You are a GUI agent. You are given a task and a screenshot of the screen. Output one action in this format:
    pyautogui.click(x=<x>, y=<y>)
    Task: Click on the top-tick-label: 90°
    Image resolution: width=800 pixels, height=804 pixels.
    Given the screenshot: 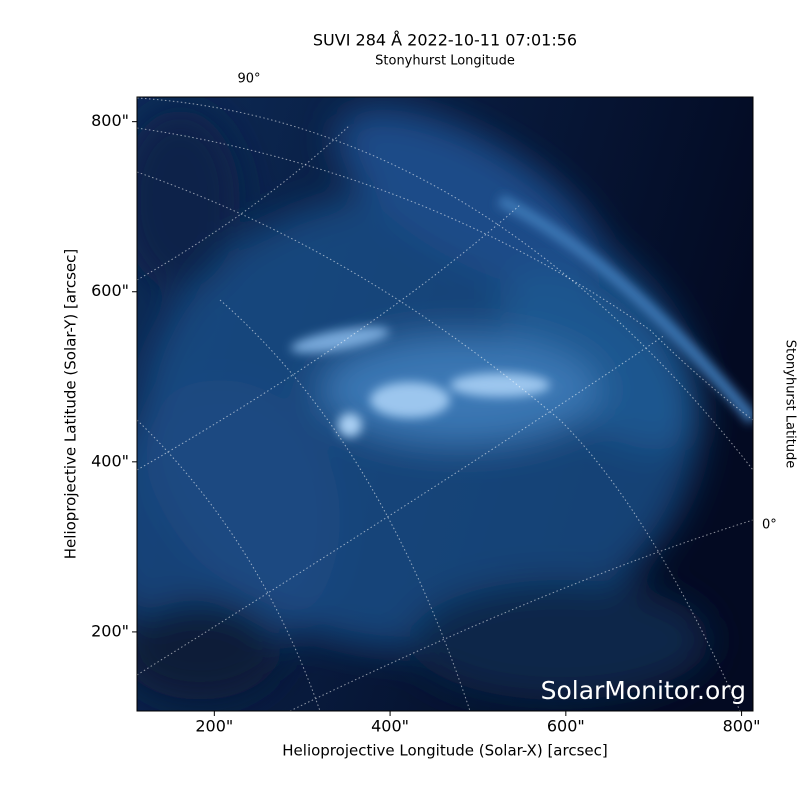 What is the action you would take?
    pyautogui.click(x=248, y=79)
    